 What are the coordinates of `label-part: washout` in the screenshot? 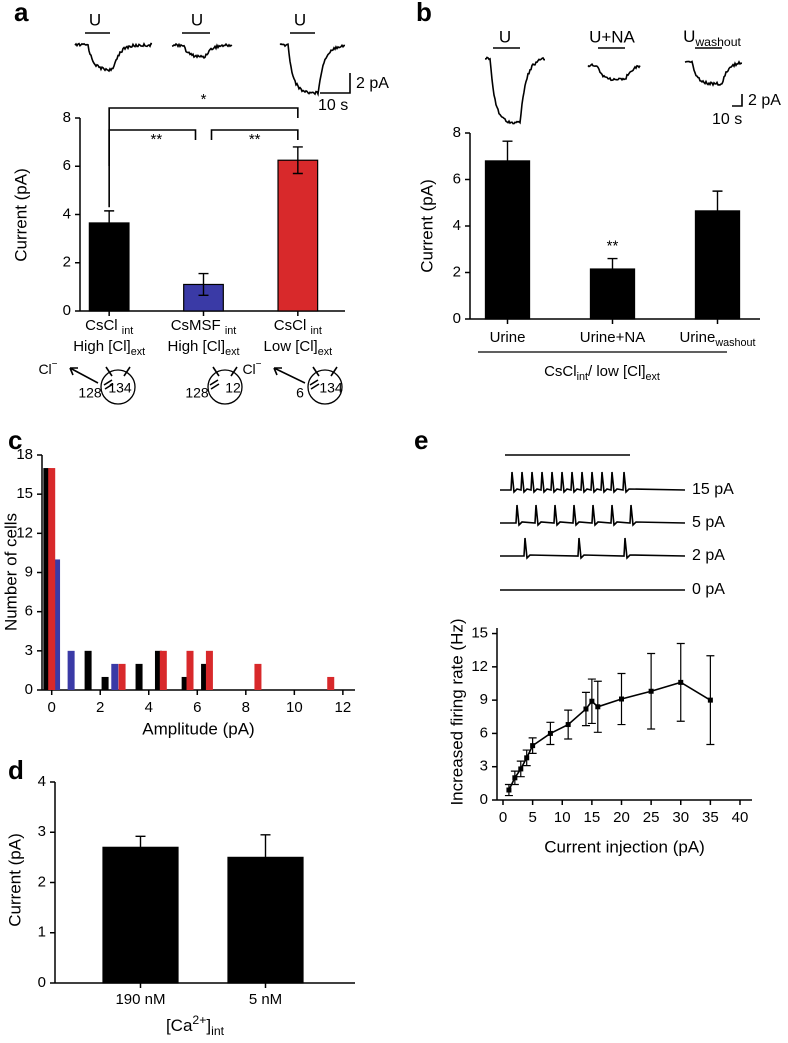 It's located at (717, 42).